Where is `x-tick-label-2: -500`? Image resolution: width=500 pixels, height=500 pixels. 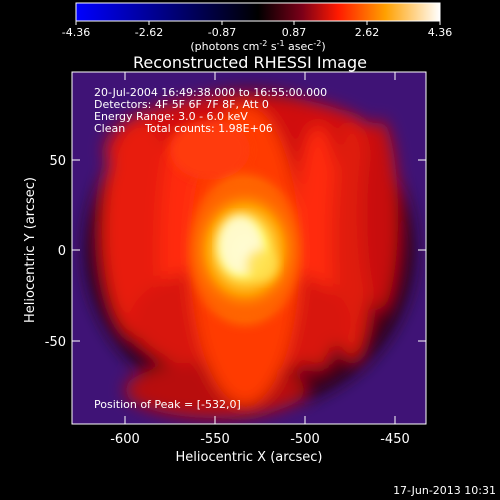 x-tick-label-2: -500 is located at coordinates (305, 439).